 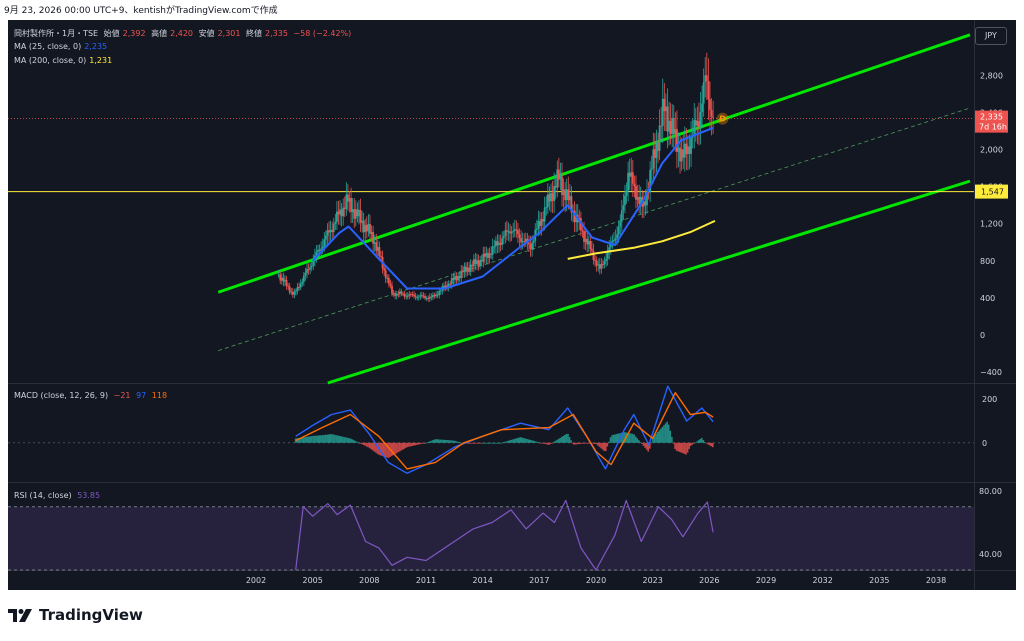 What do you see at coordinates (504, 431) in the screenshot?
I see `macd-signal-line` at bounding box center [504, 431].